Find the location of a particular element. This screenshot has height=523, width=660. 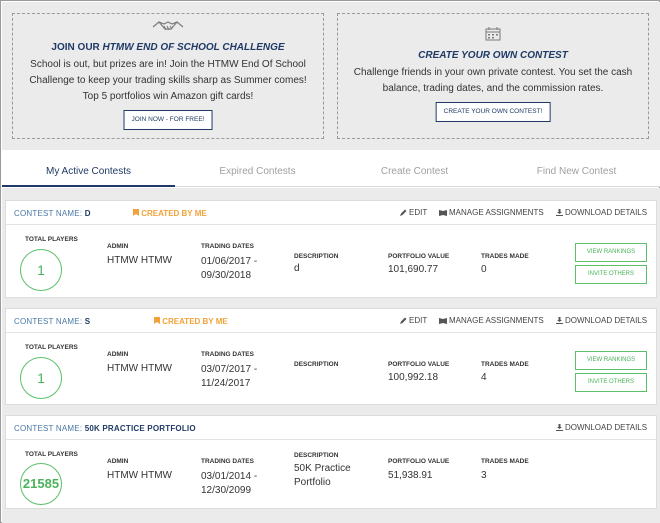

tab-my-active-contests: My Active Contests is located at coordinates (88, 168).